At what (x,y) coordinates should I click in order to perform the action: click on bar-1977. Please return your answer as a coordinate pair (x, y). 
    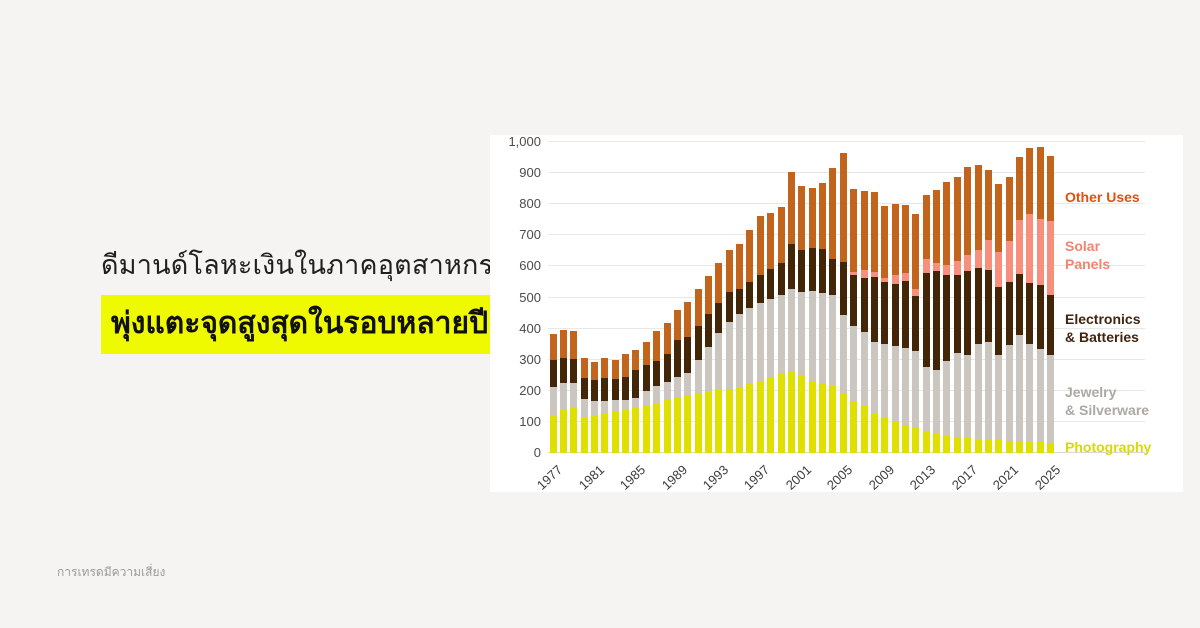
    Looking at the image, I should click on (553, 297).